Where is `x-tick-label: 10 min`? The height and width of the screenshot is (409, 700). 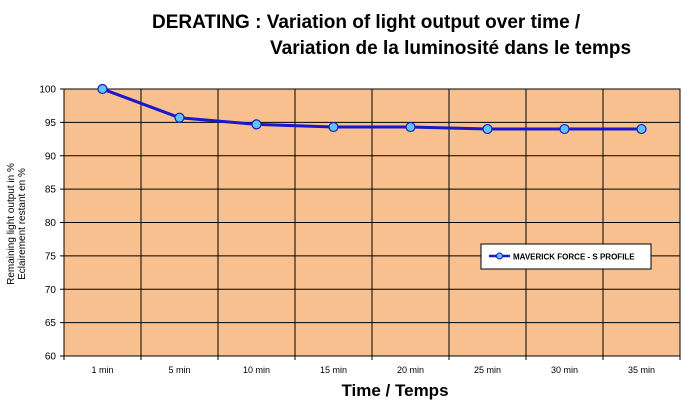 x-tick-label: 10 min is located at coordinates (256, 370).